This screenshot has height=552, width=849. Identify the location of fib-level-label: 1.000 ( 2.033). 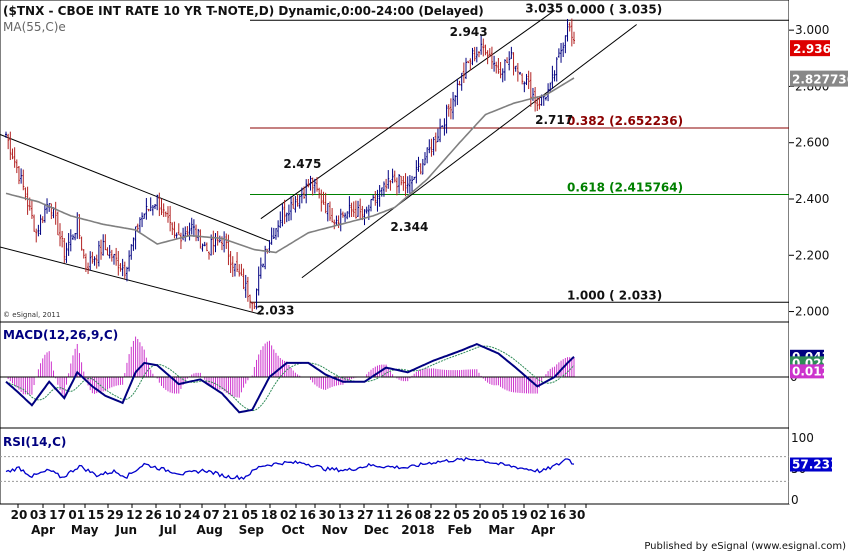
(614, 295).